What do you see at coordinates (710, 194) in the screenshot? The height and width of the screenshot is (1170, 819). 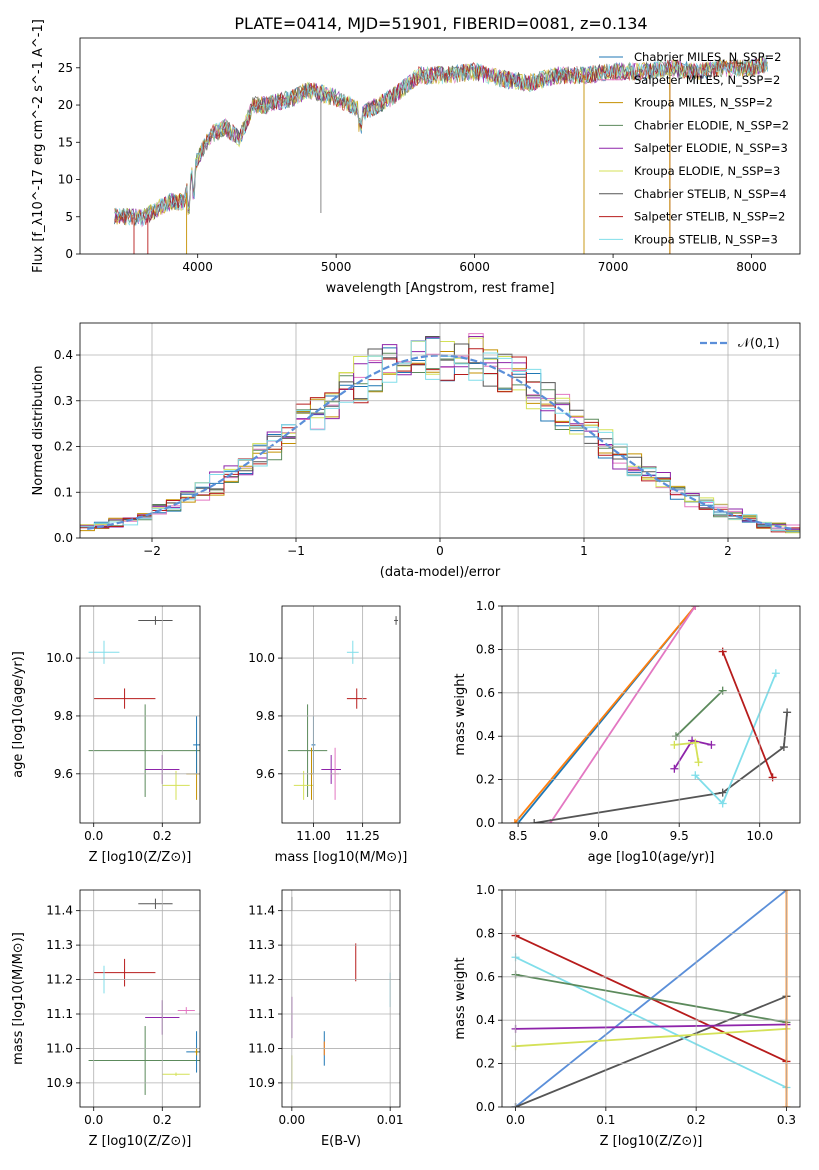 I see `legend-entry: Chabrier STELIB, N_SSP=4` at bounding box center [710, 194].